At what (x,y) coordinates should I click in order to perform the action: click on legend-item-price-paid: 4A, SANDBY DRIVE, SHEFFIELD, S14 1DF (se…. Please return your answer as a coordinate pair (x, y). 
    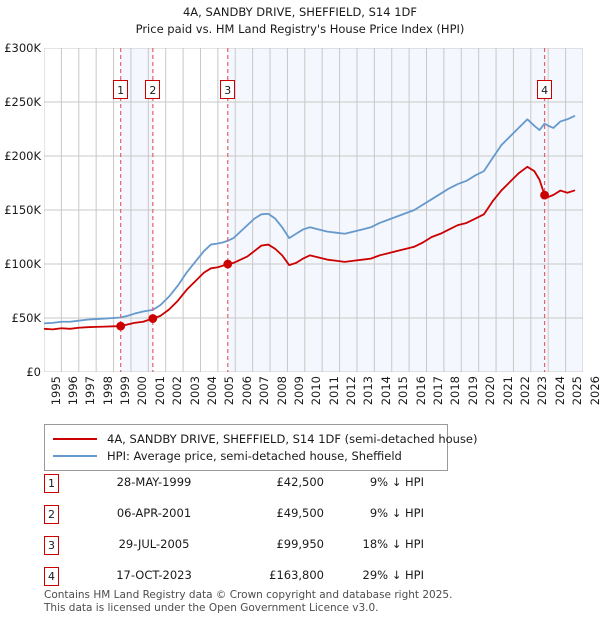
    Looking at the image, I should click on (261, 438).